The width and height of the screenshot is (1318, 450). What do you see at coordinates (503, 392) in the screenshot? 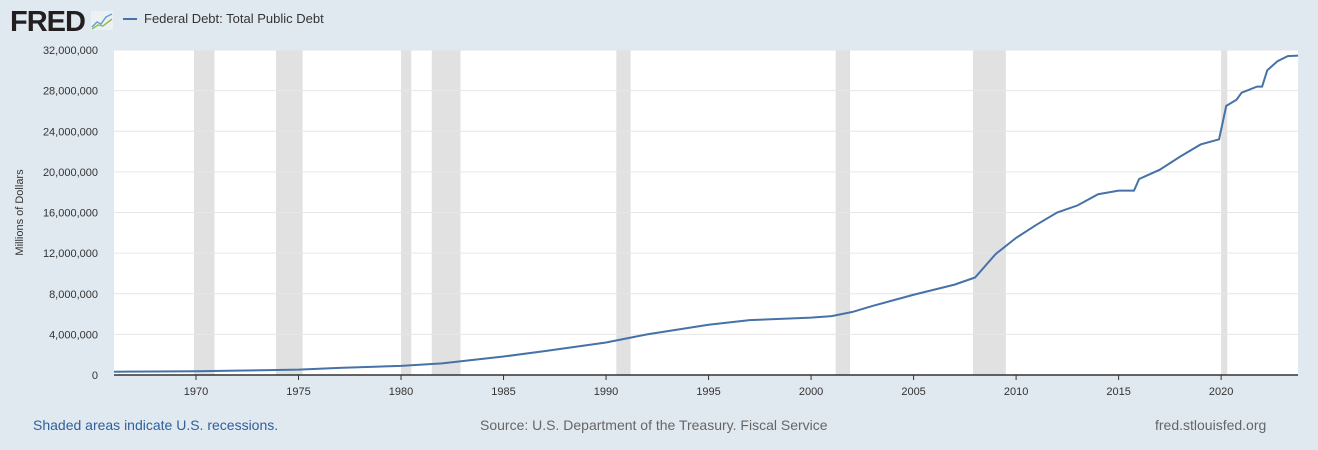
I see `x-tick-label: 1985` at bounding box center [503, 392].